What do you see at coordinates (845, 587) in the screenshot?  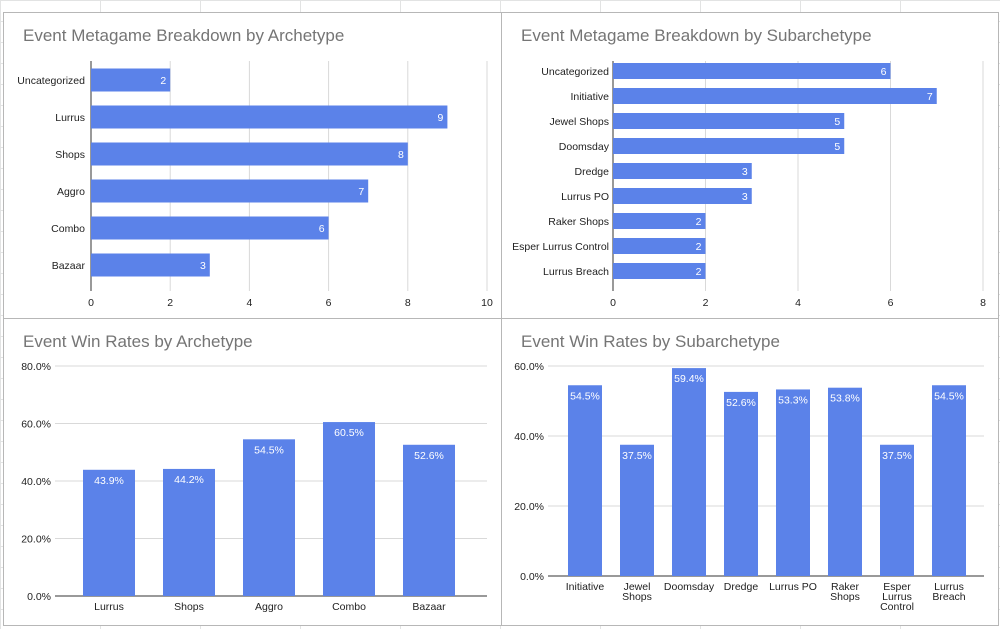 I see `category-label: Raker` at bounding box center [845, 587].